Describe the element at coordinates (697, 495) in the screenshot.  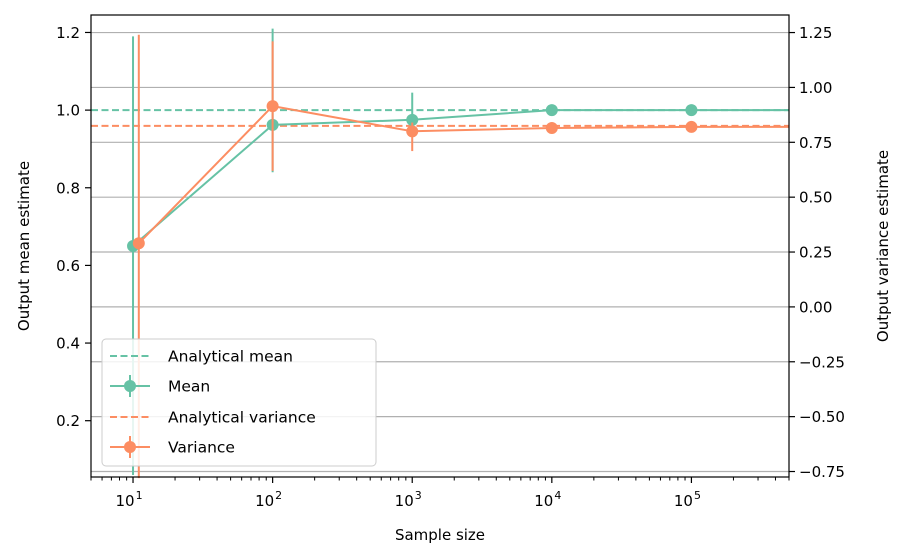
I see `x-tick-exponent: 5` at that location.